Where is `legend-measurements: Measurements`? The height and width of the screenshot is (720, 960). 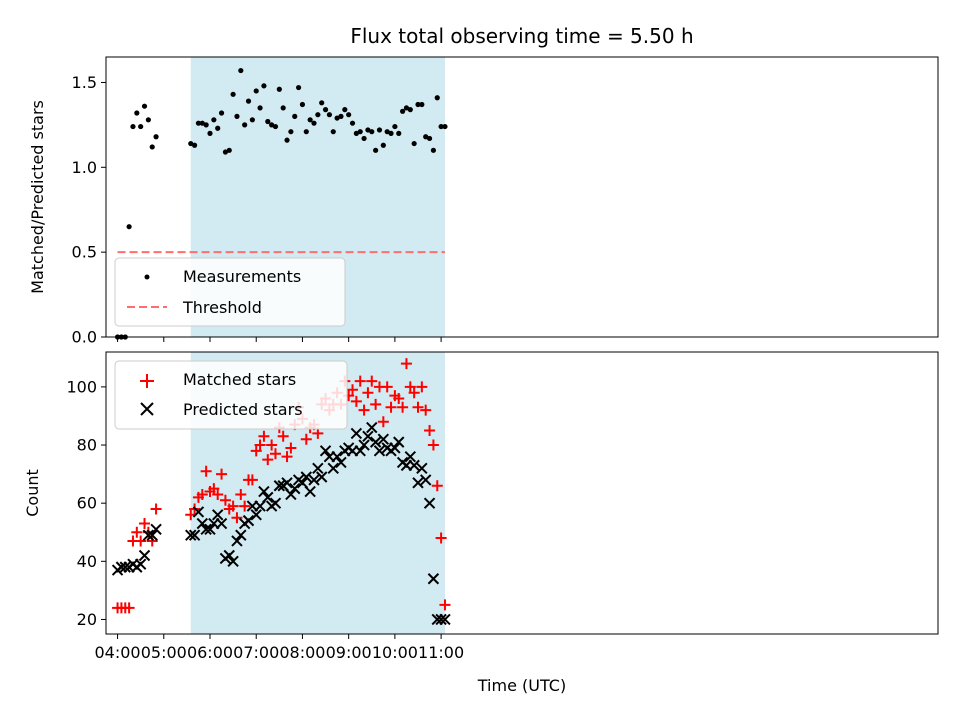
legend-measurements: Measurements is located at coordinates (242, 276).